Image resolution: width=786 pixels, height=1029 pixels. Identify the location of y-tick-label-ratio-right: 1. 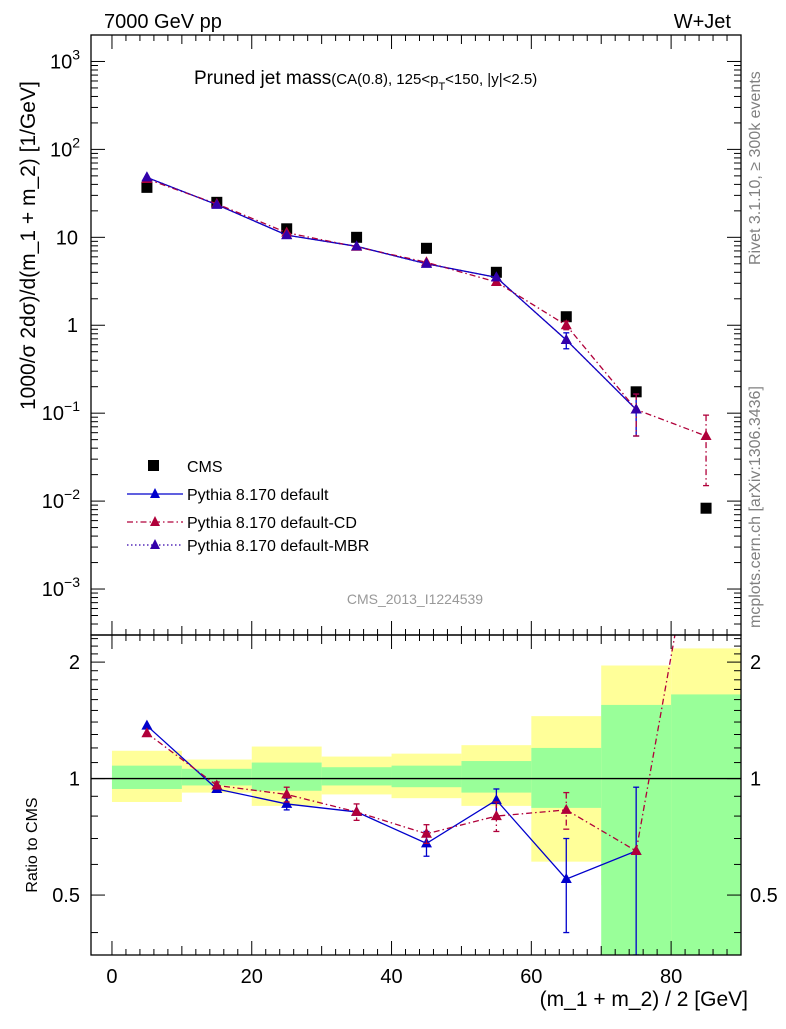
(755, 780).